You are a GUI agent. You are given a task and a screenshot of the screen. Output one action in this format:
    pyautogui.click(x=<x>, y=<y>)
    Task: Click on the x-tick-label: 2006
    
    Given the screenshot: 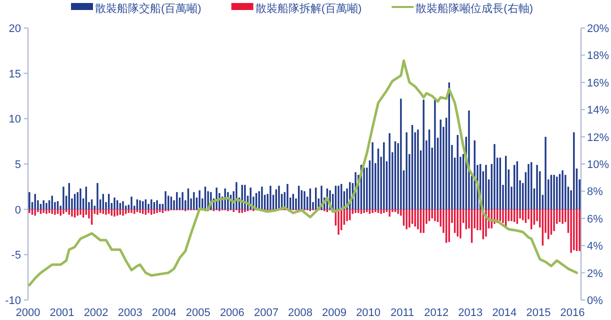 What is the action you would take?
    pyautogui.click(x=232, y=313)
    